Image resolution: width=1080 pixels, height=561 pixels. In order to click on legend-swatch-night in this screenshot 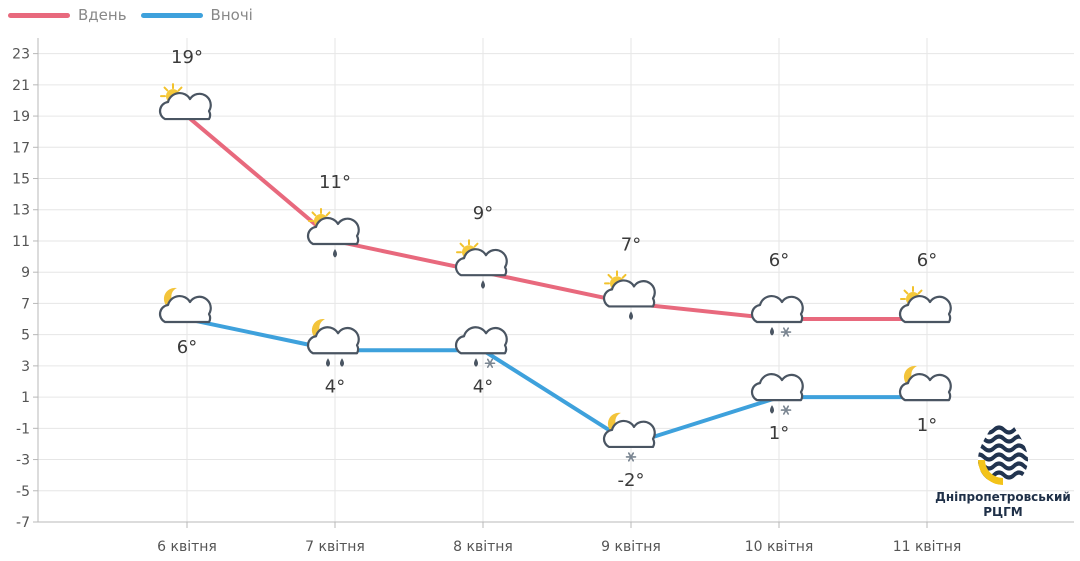, I will do `click(171, 15)`.